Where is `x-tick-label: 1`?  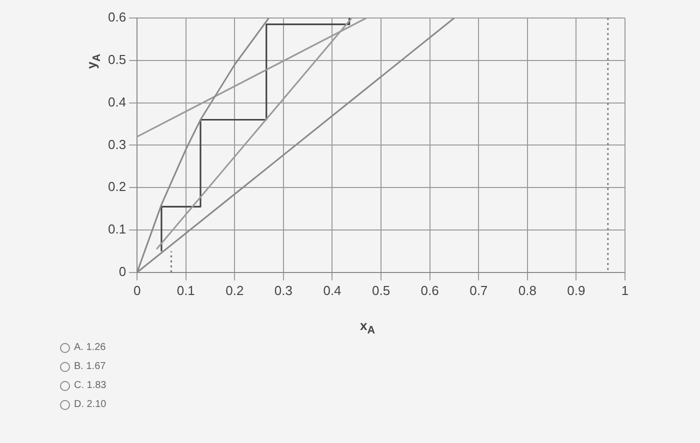
x-tick-label: 1 is located at coordinates (625, 290).